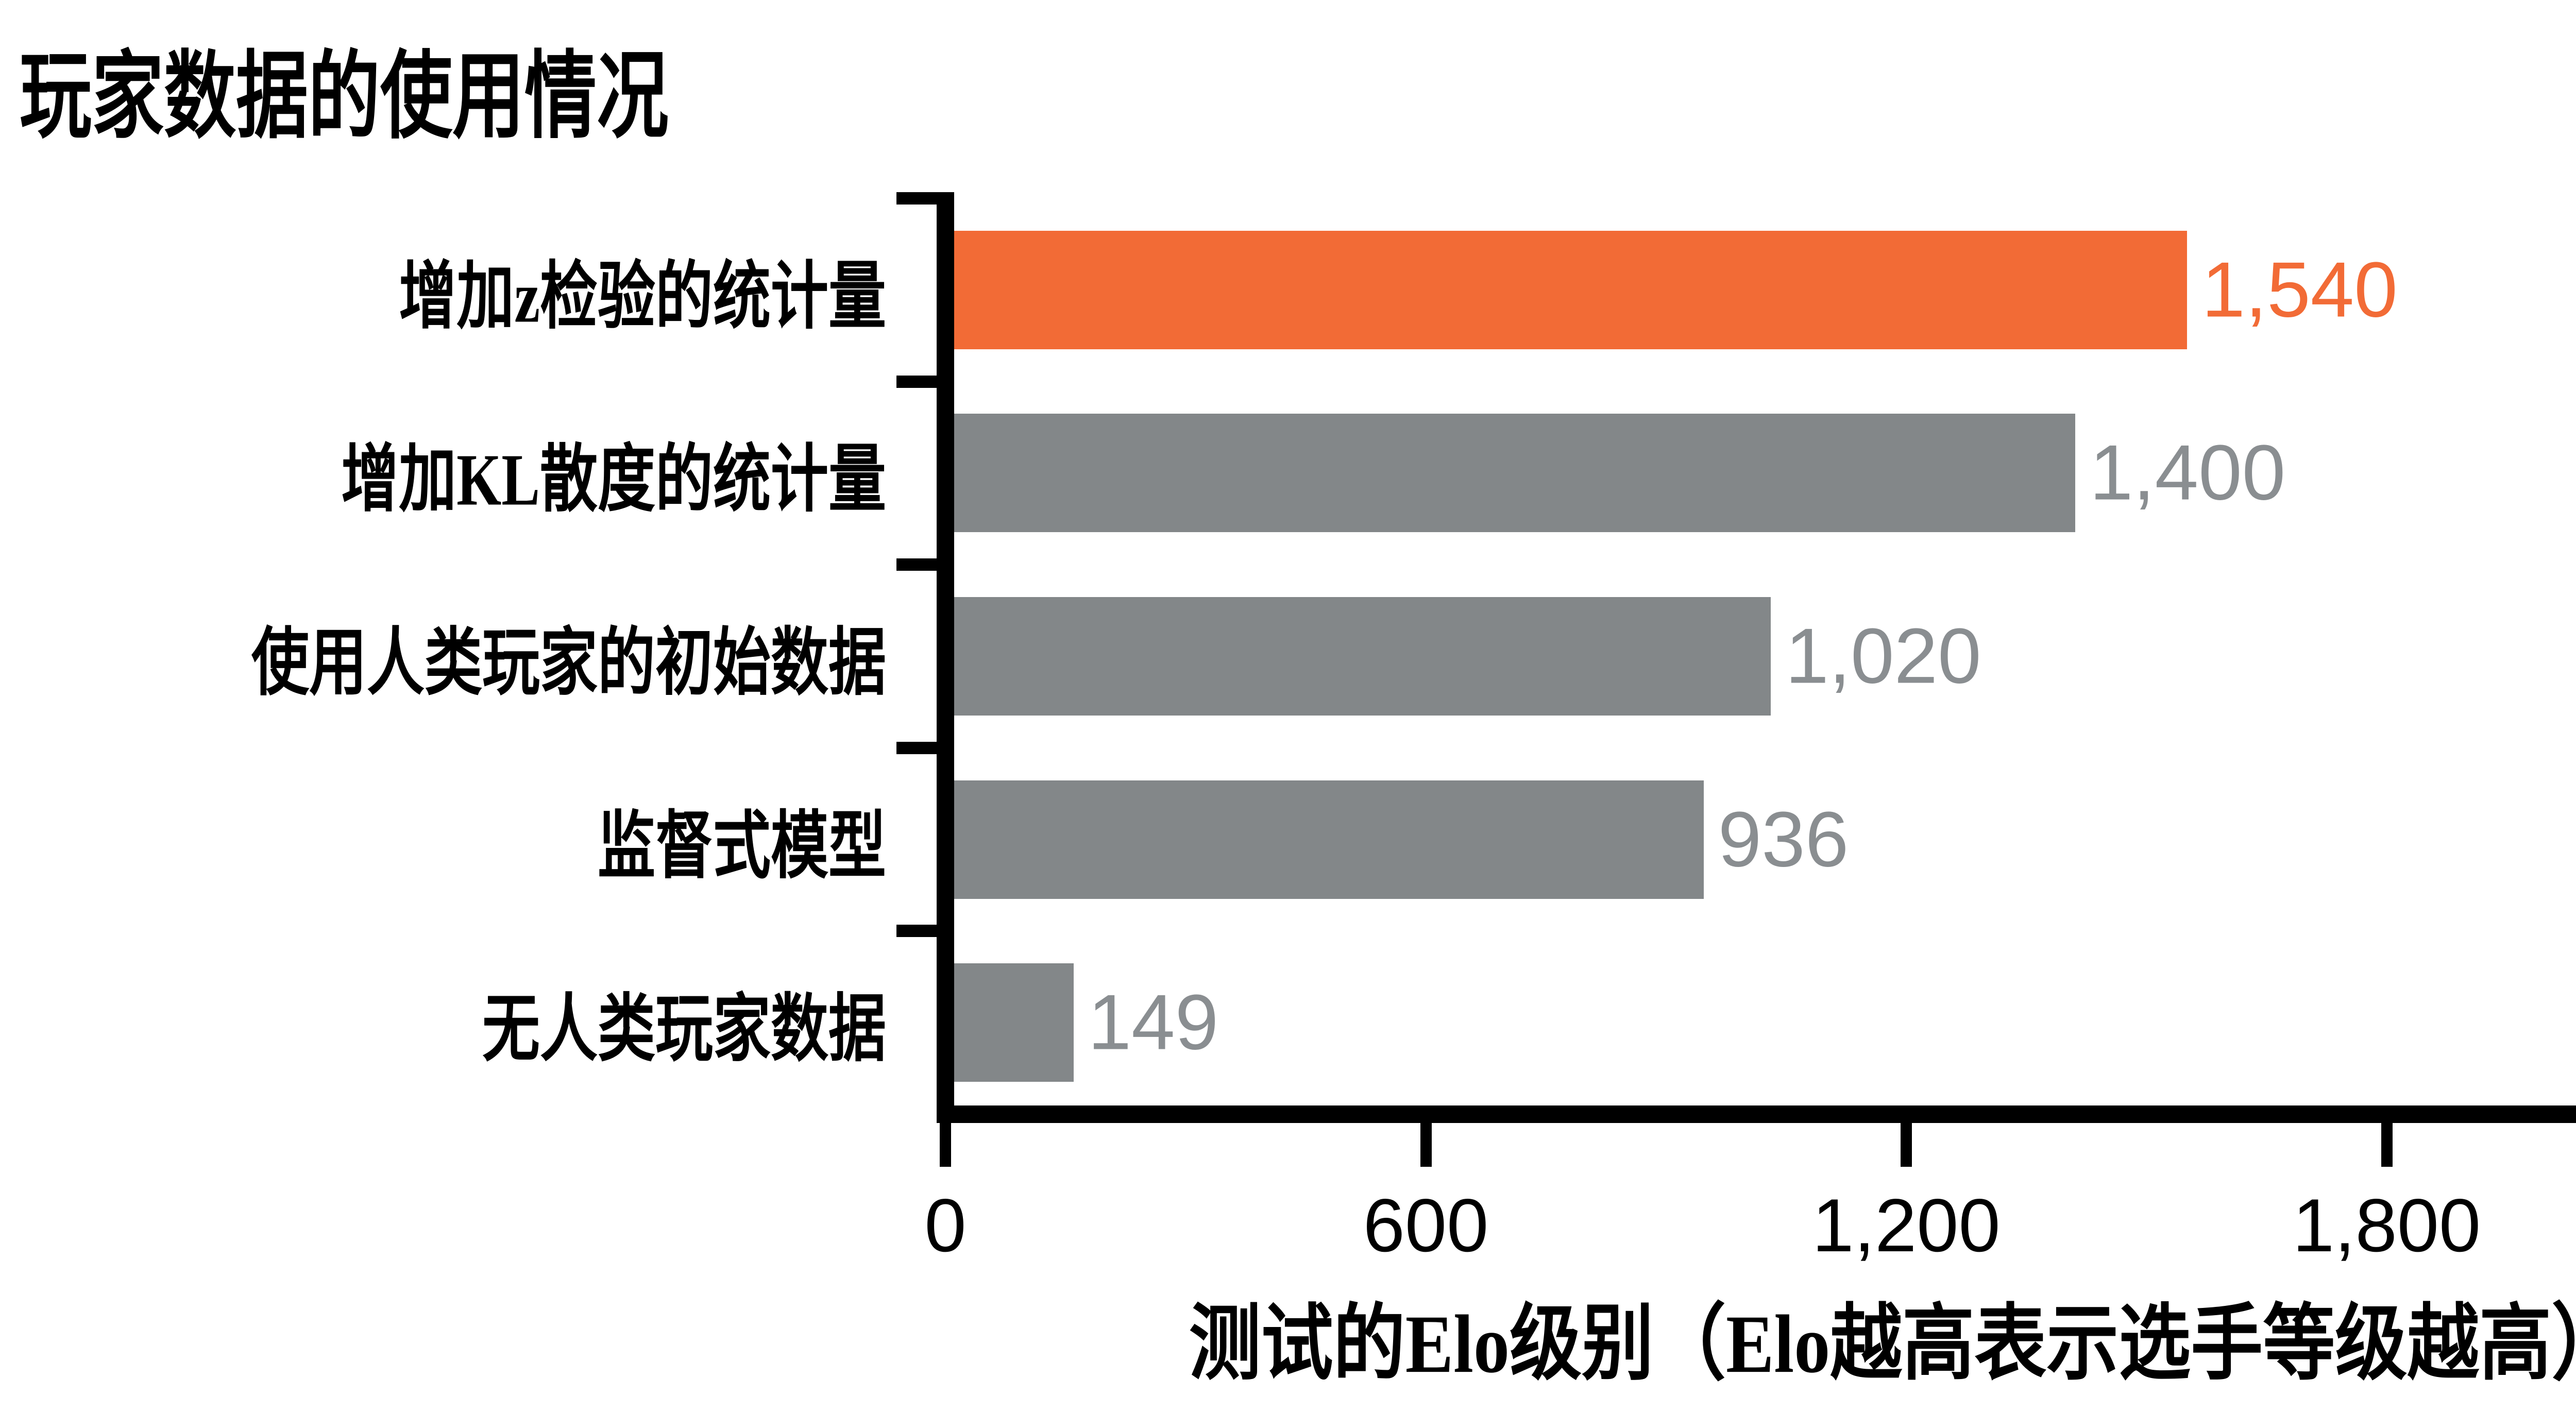 The image size is (2576, 1412). Describe the element at coordinates (2299, 290) in the screenshot. I see `value-label: 1,540` at that location.